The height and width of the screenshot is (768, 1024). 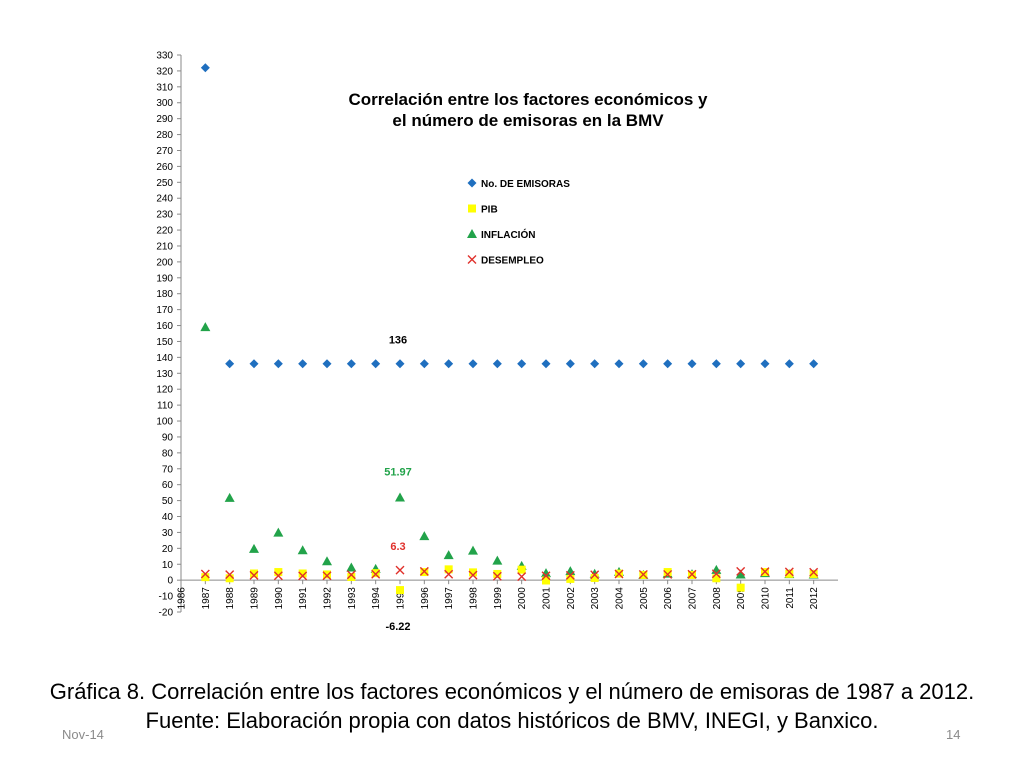 What do you see at coordinates (953, 734) in the screenshot?
I see `page-number: 14` at bounding box center [953, 734].